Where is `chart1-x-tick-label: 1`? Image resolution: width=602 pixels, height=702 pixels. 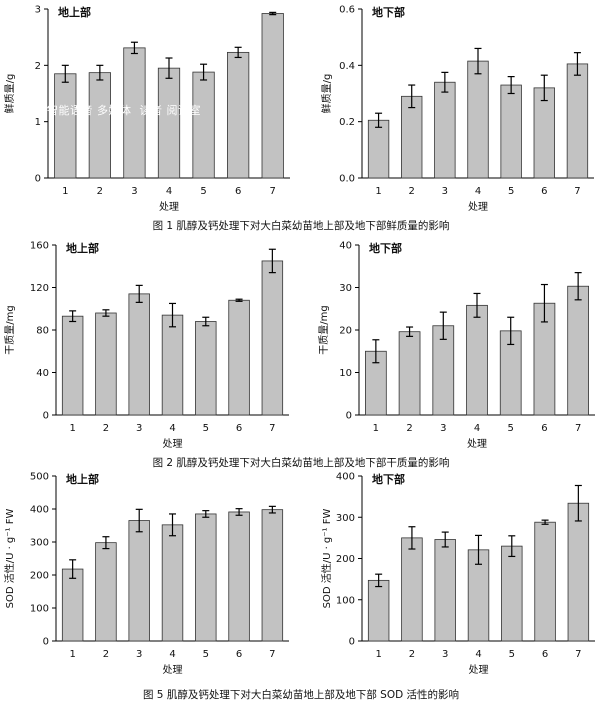
chart1-x-tick-label: 1 is located at coordinates (65, 191).